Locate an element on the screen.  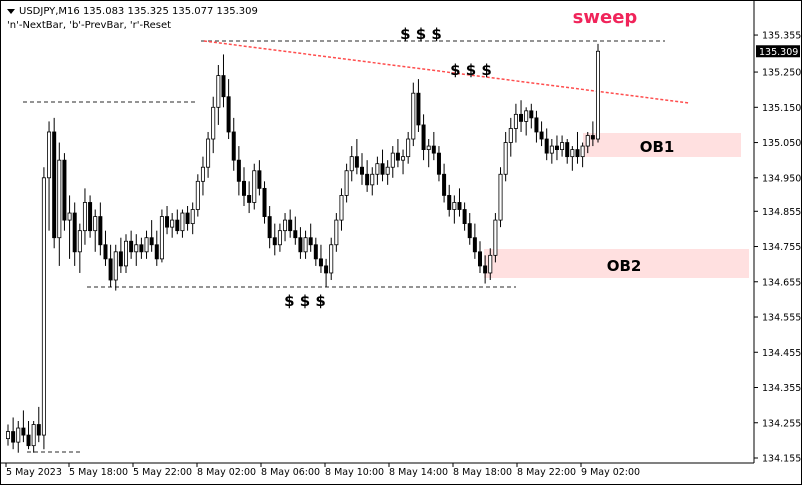
current-price-label: 135.309 is located at coordinates (778, 52).